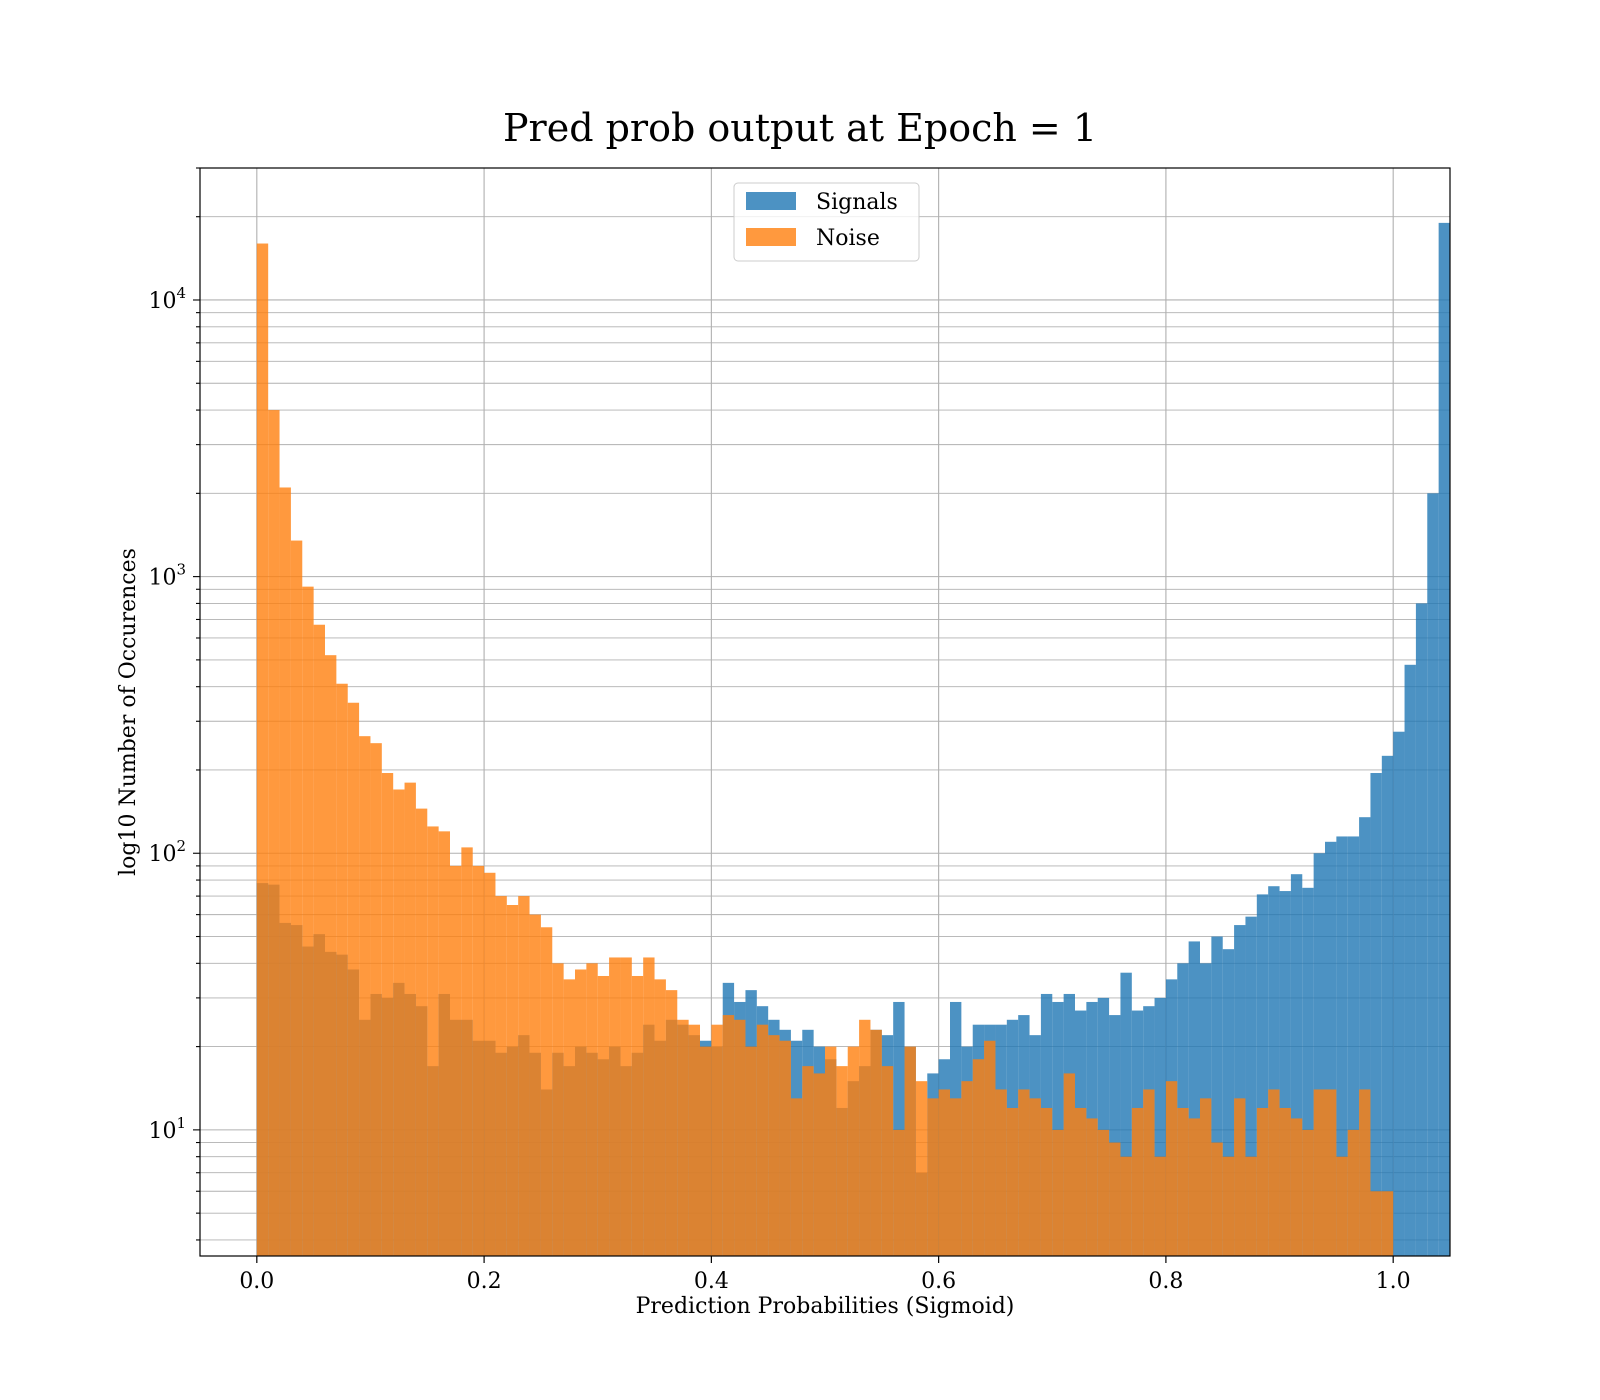  What do you see at coordinates (711, 1281) in the screenshot?
I see `x-tick-label: 0.4` at bounding box center [711, 1281].